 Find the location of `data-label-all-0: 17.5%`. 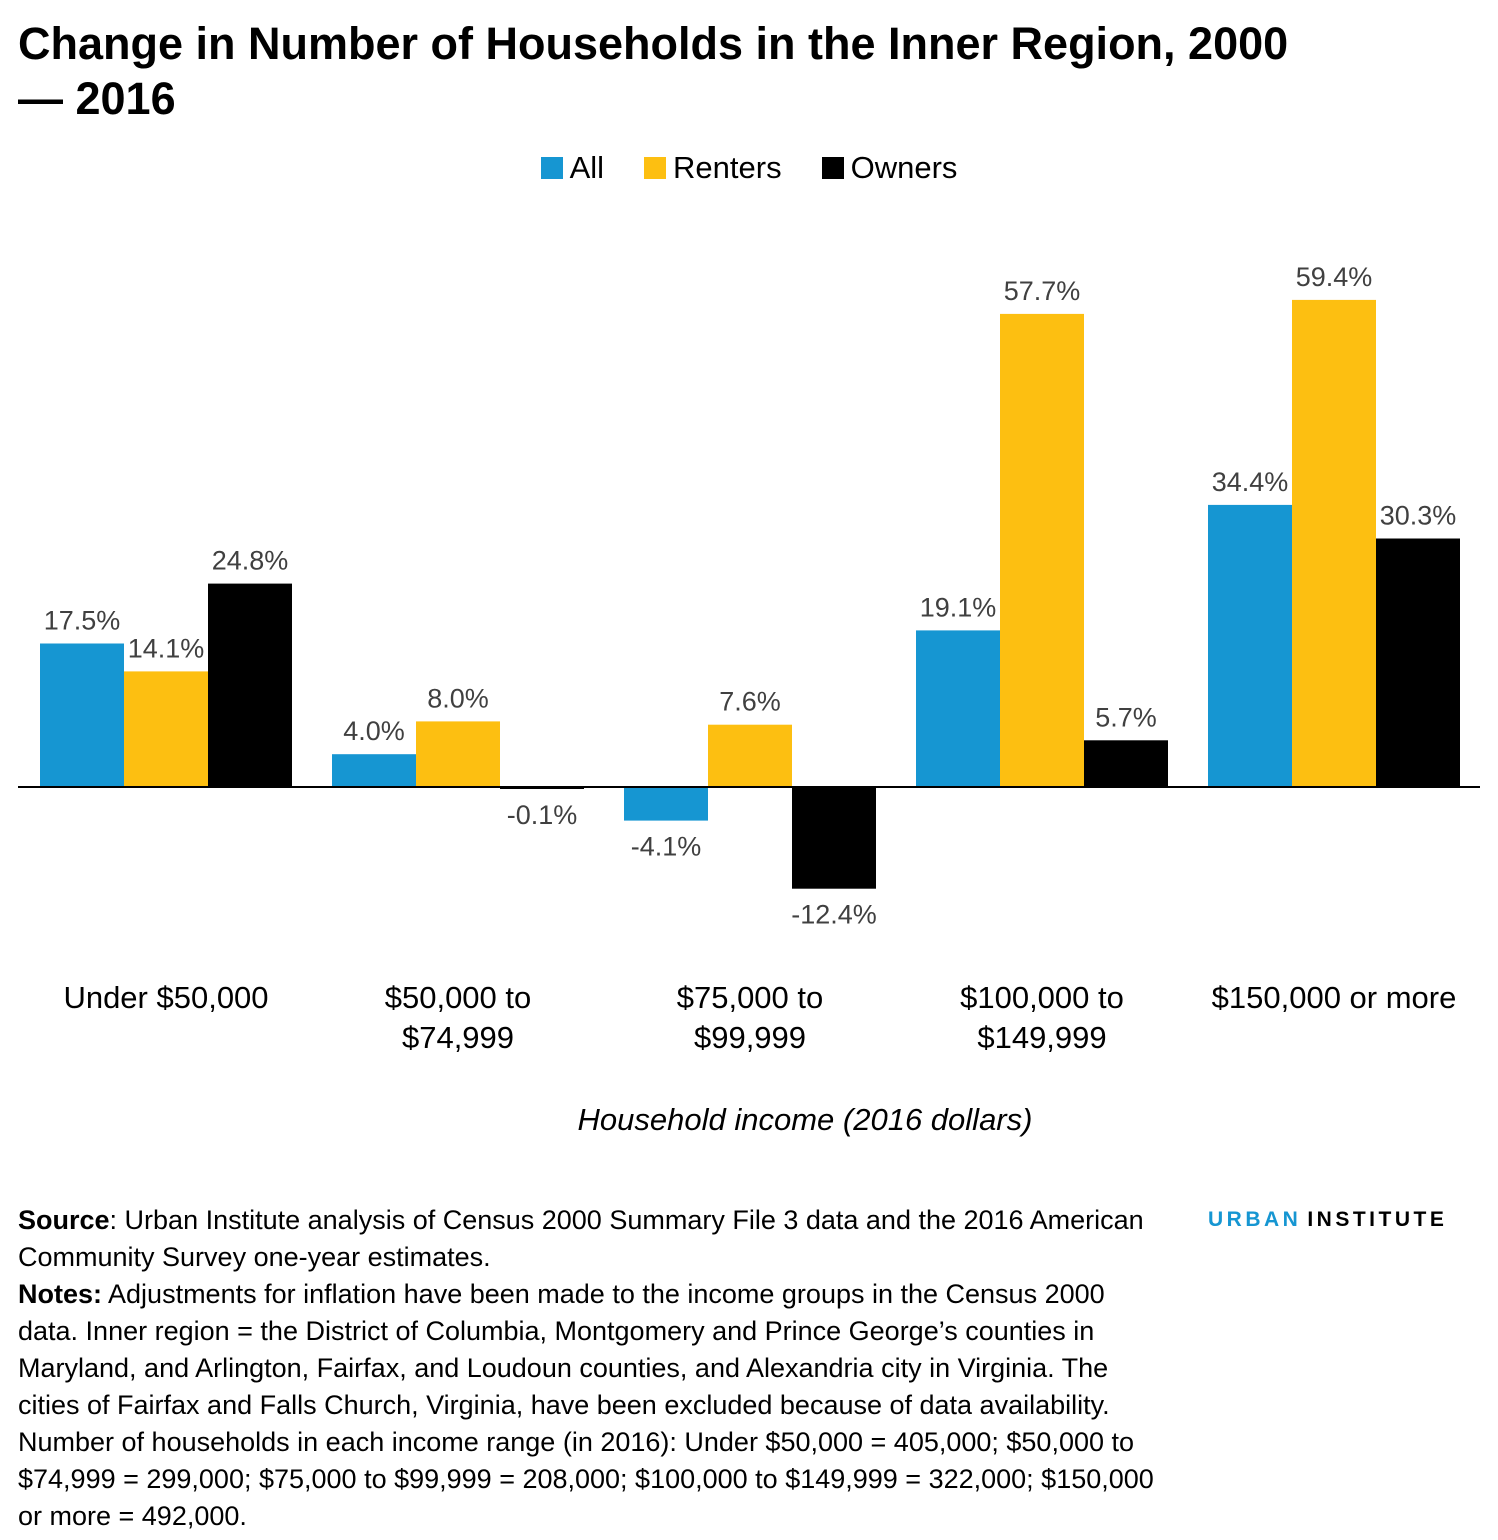

data-label-all-0: 17.5% is located at coordinates (82, 621).